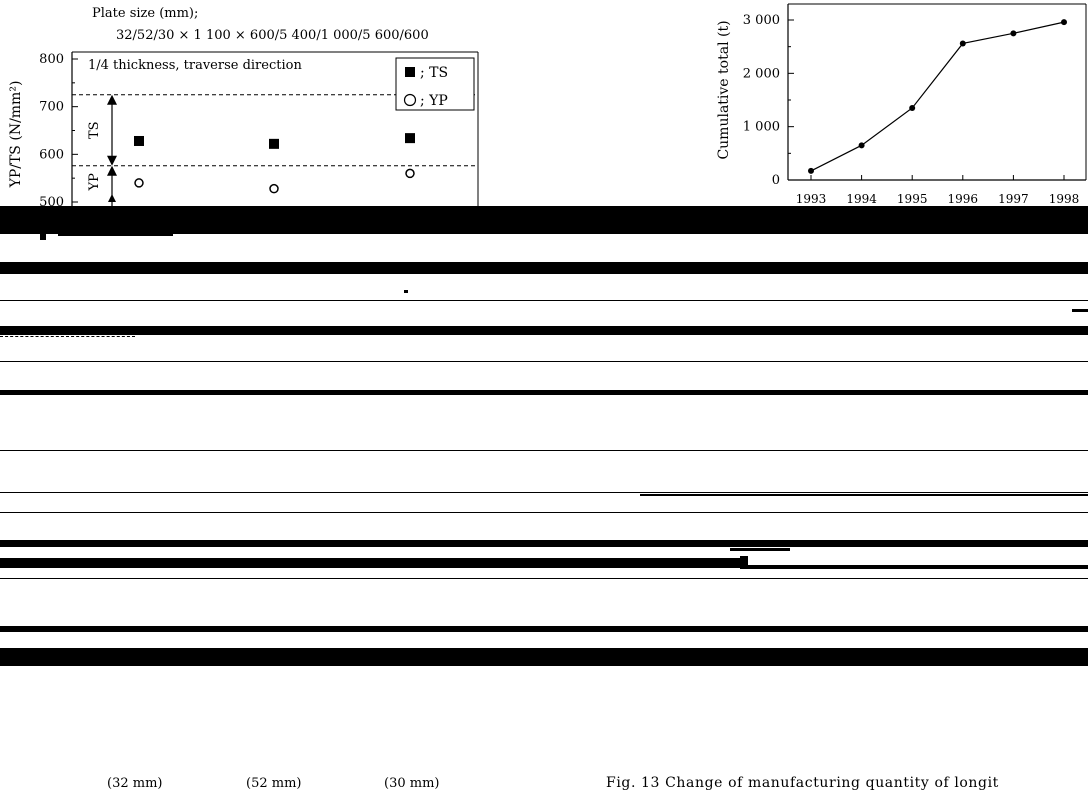 Image resolution: width=1088 pixels, height=795 pixels. I want to click on ts-range-label: TS, so click(94, 130).